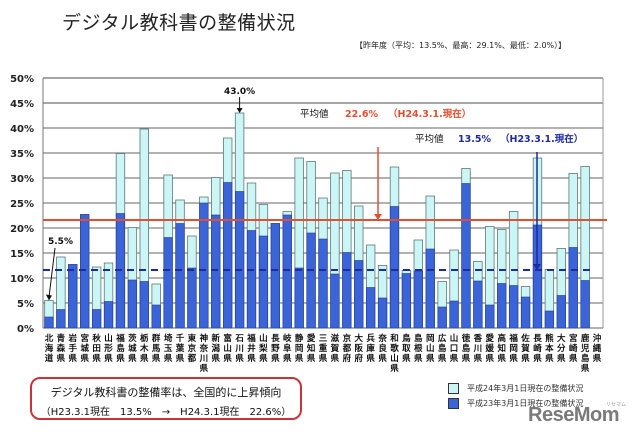 The height and width of the screenshot is (440, 640). Describe the element at coordinates (394, 338) in the screenshot. I see `x-tick-label-char: 和` at that location.